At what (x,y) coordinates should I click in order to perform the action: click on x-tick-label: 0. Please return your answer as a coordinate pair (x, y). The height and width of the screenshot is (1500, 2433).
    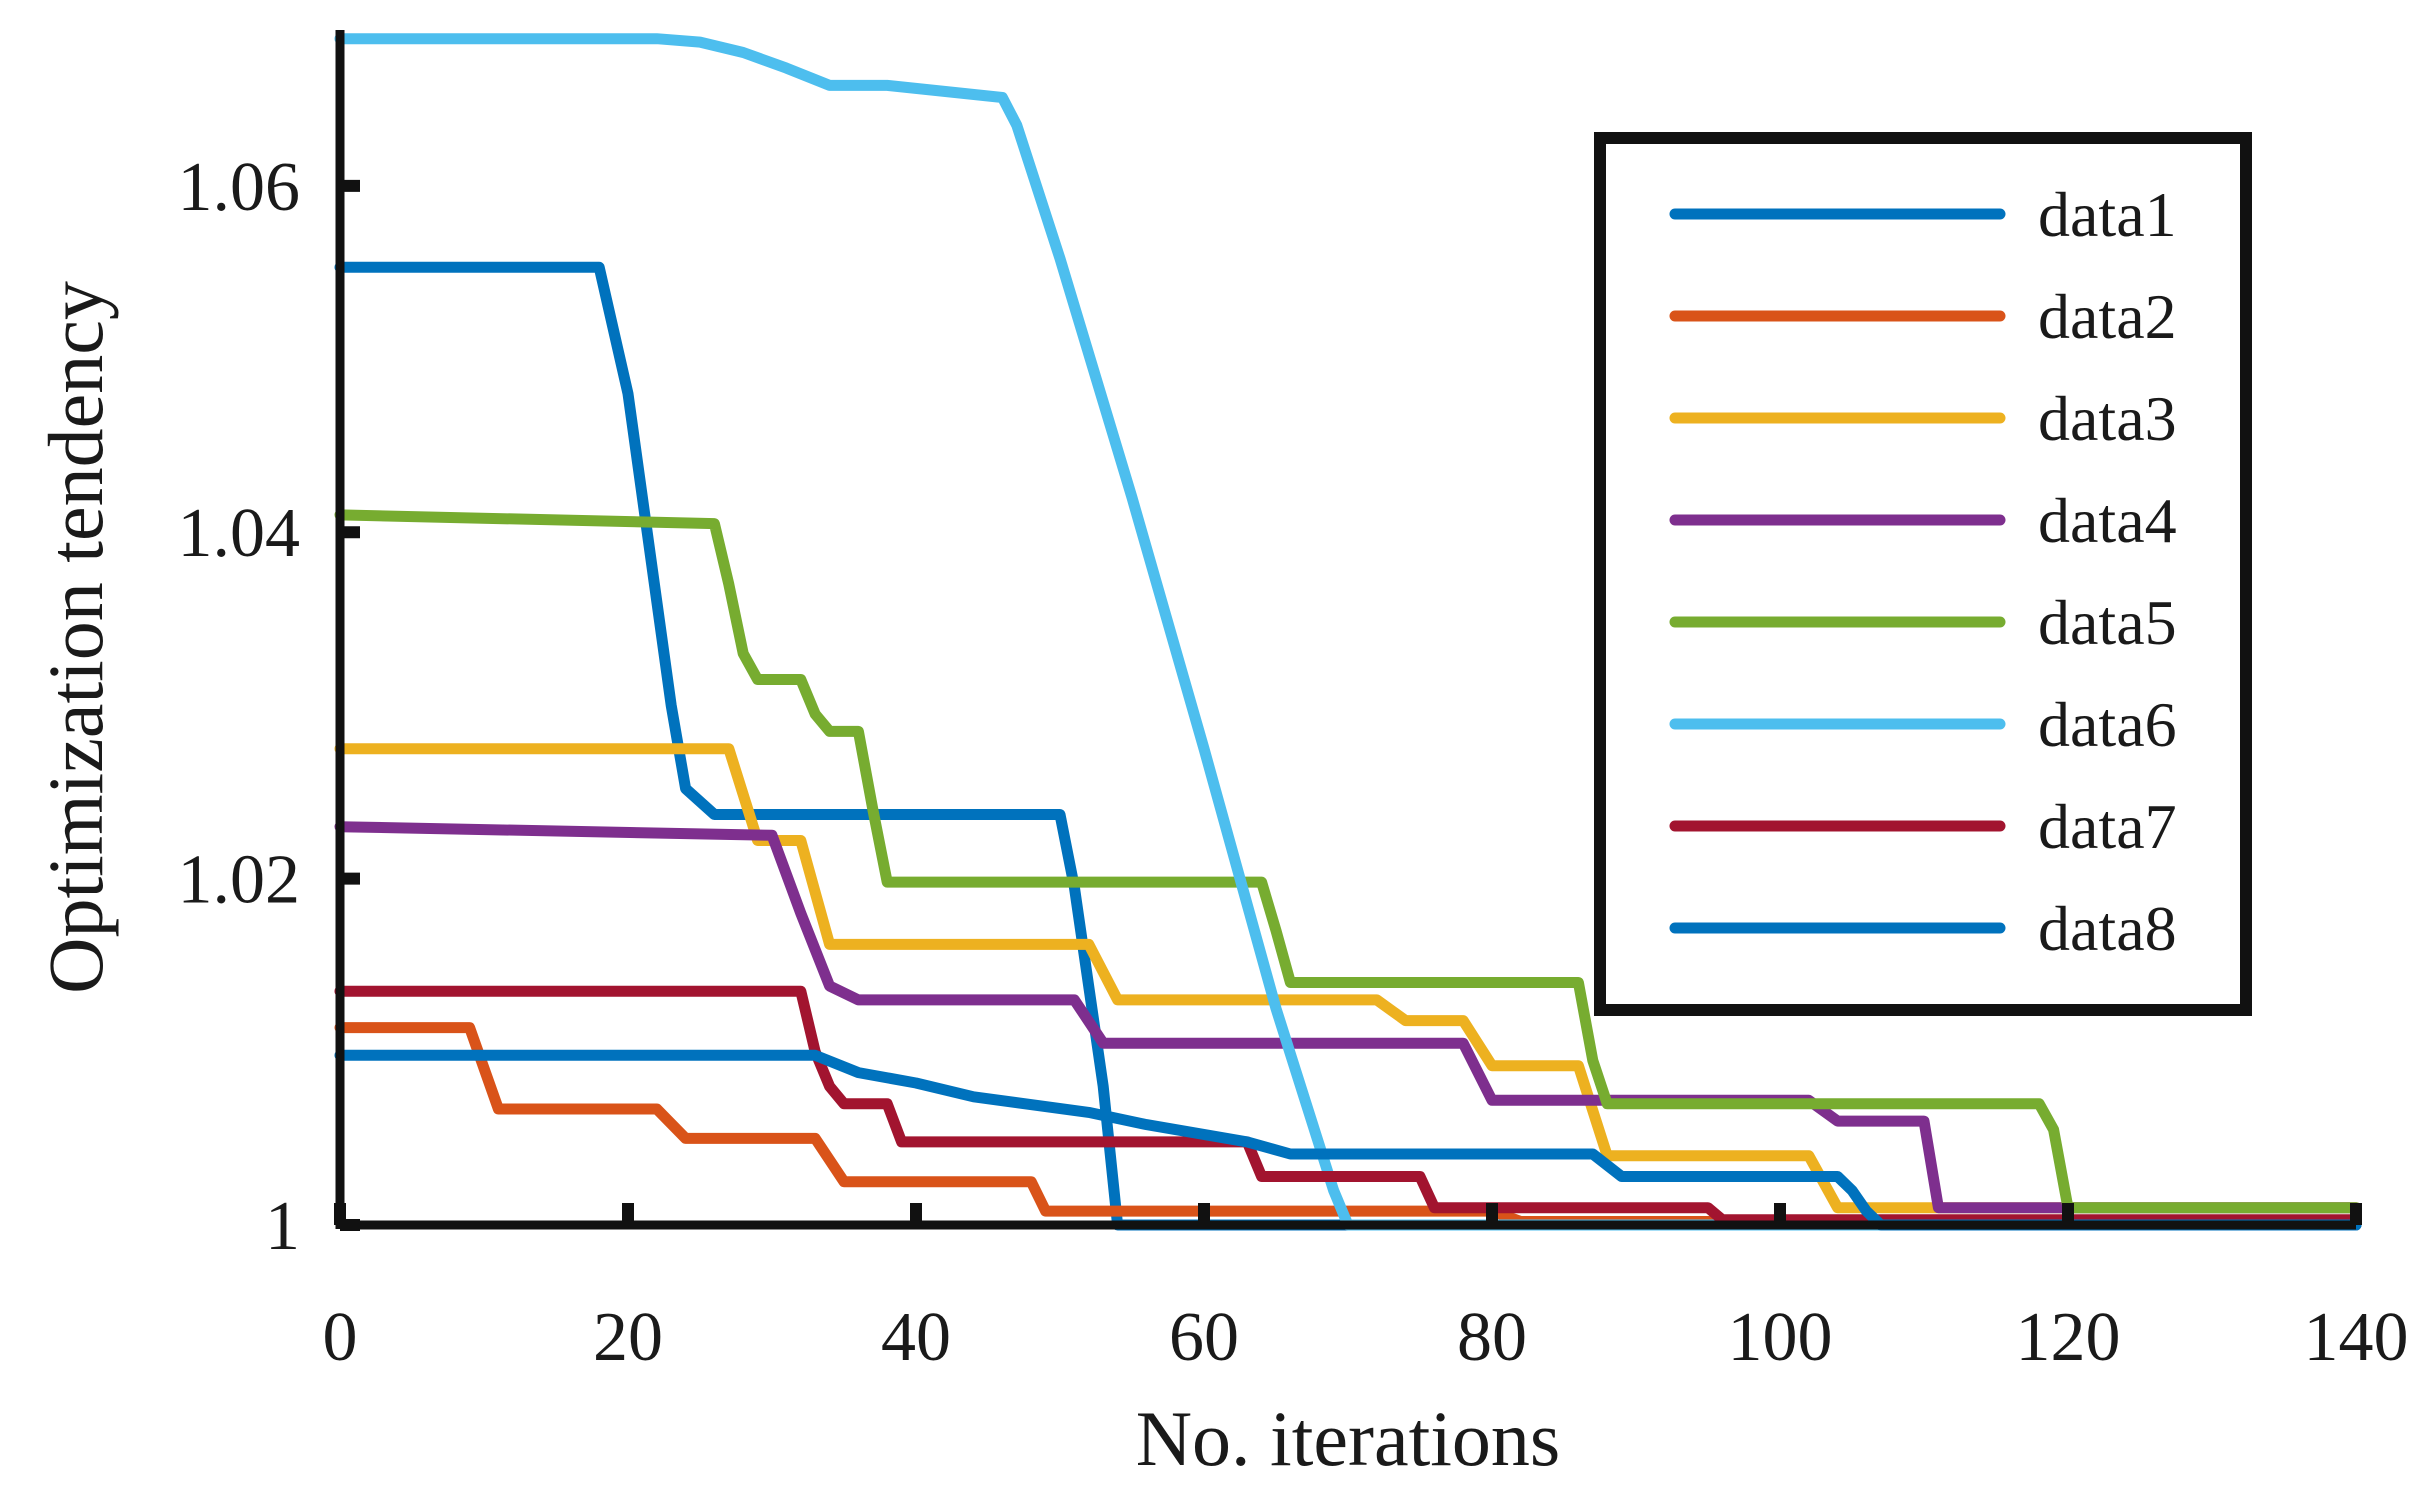
    Looking at the image, I should click on (340, 1337).